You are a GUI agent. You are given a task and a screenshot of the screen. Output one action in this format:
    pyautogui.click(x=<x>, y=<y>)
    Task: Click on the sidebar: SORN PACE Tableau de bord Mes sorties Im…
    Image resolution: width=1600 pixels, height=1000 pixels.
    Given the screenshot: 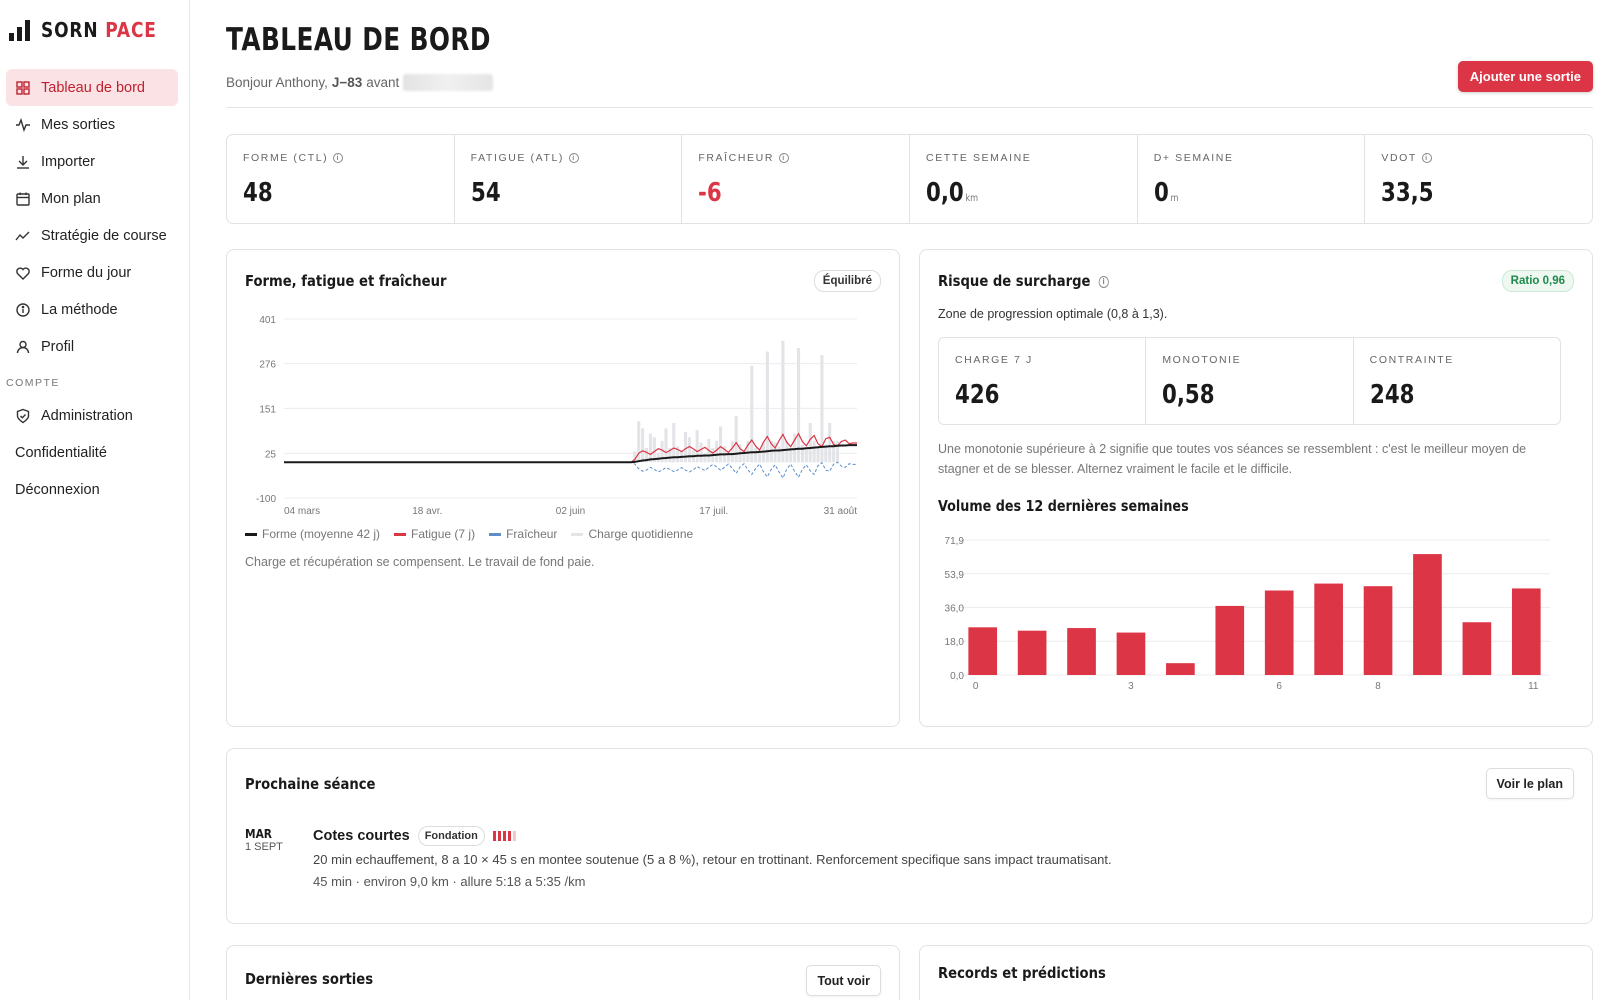 What is the action you would take?
    pyautogui.click(x=95, y=500)
    